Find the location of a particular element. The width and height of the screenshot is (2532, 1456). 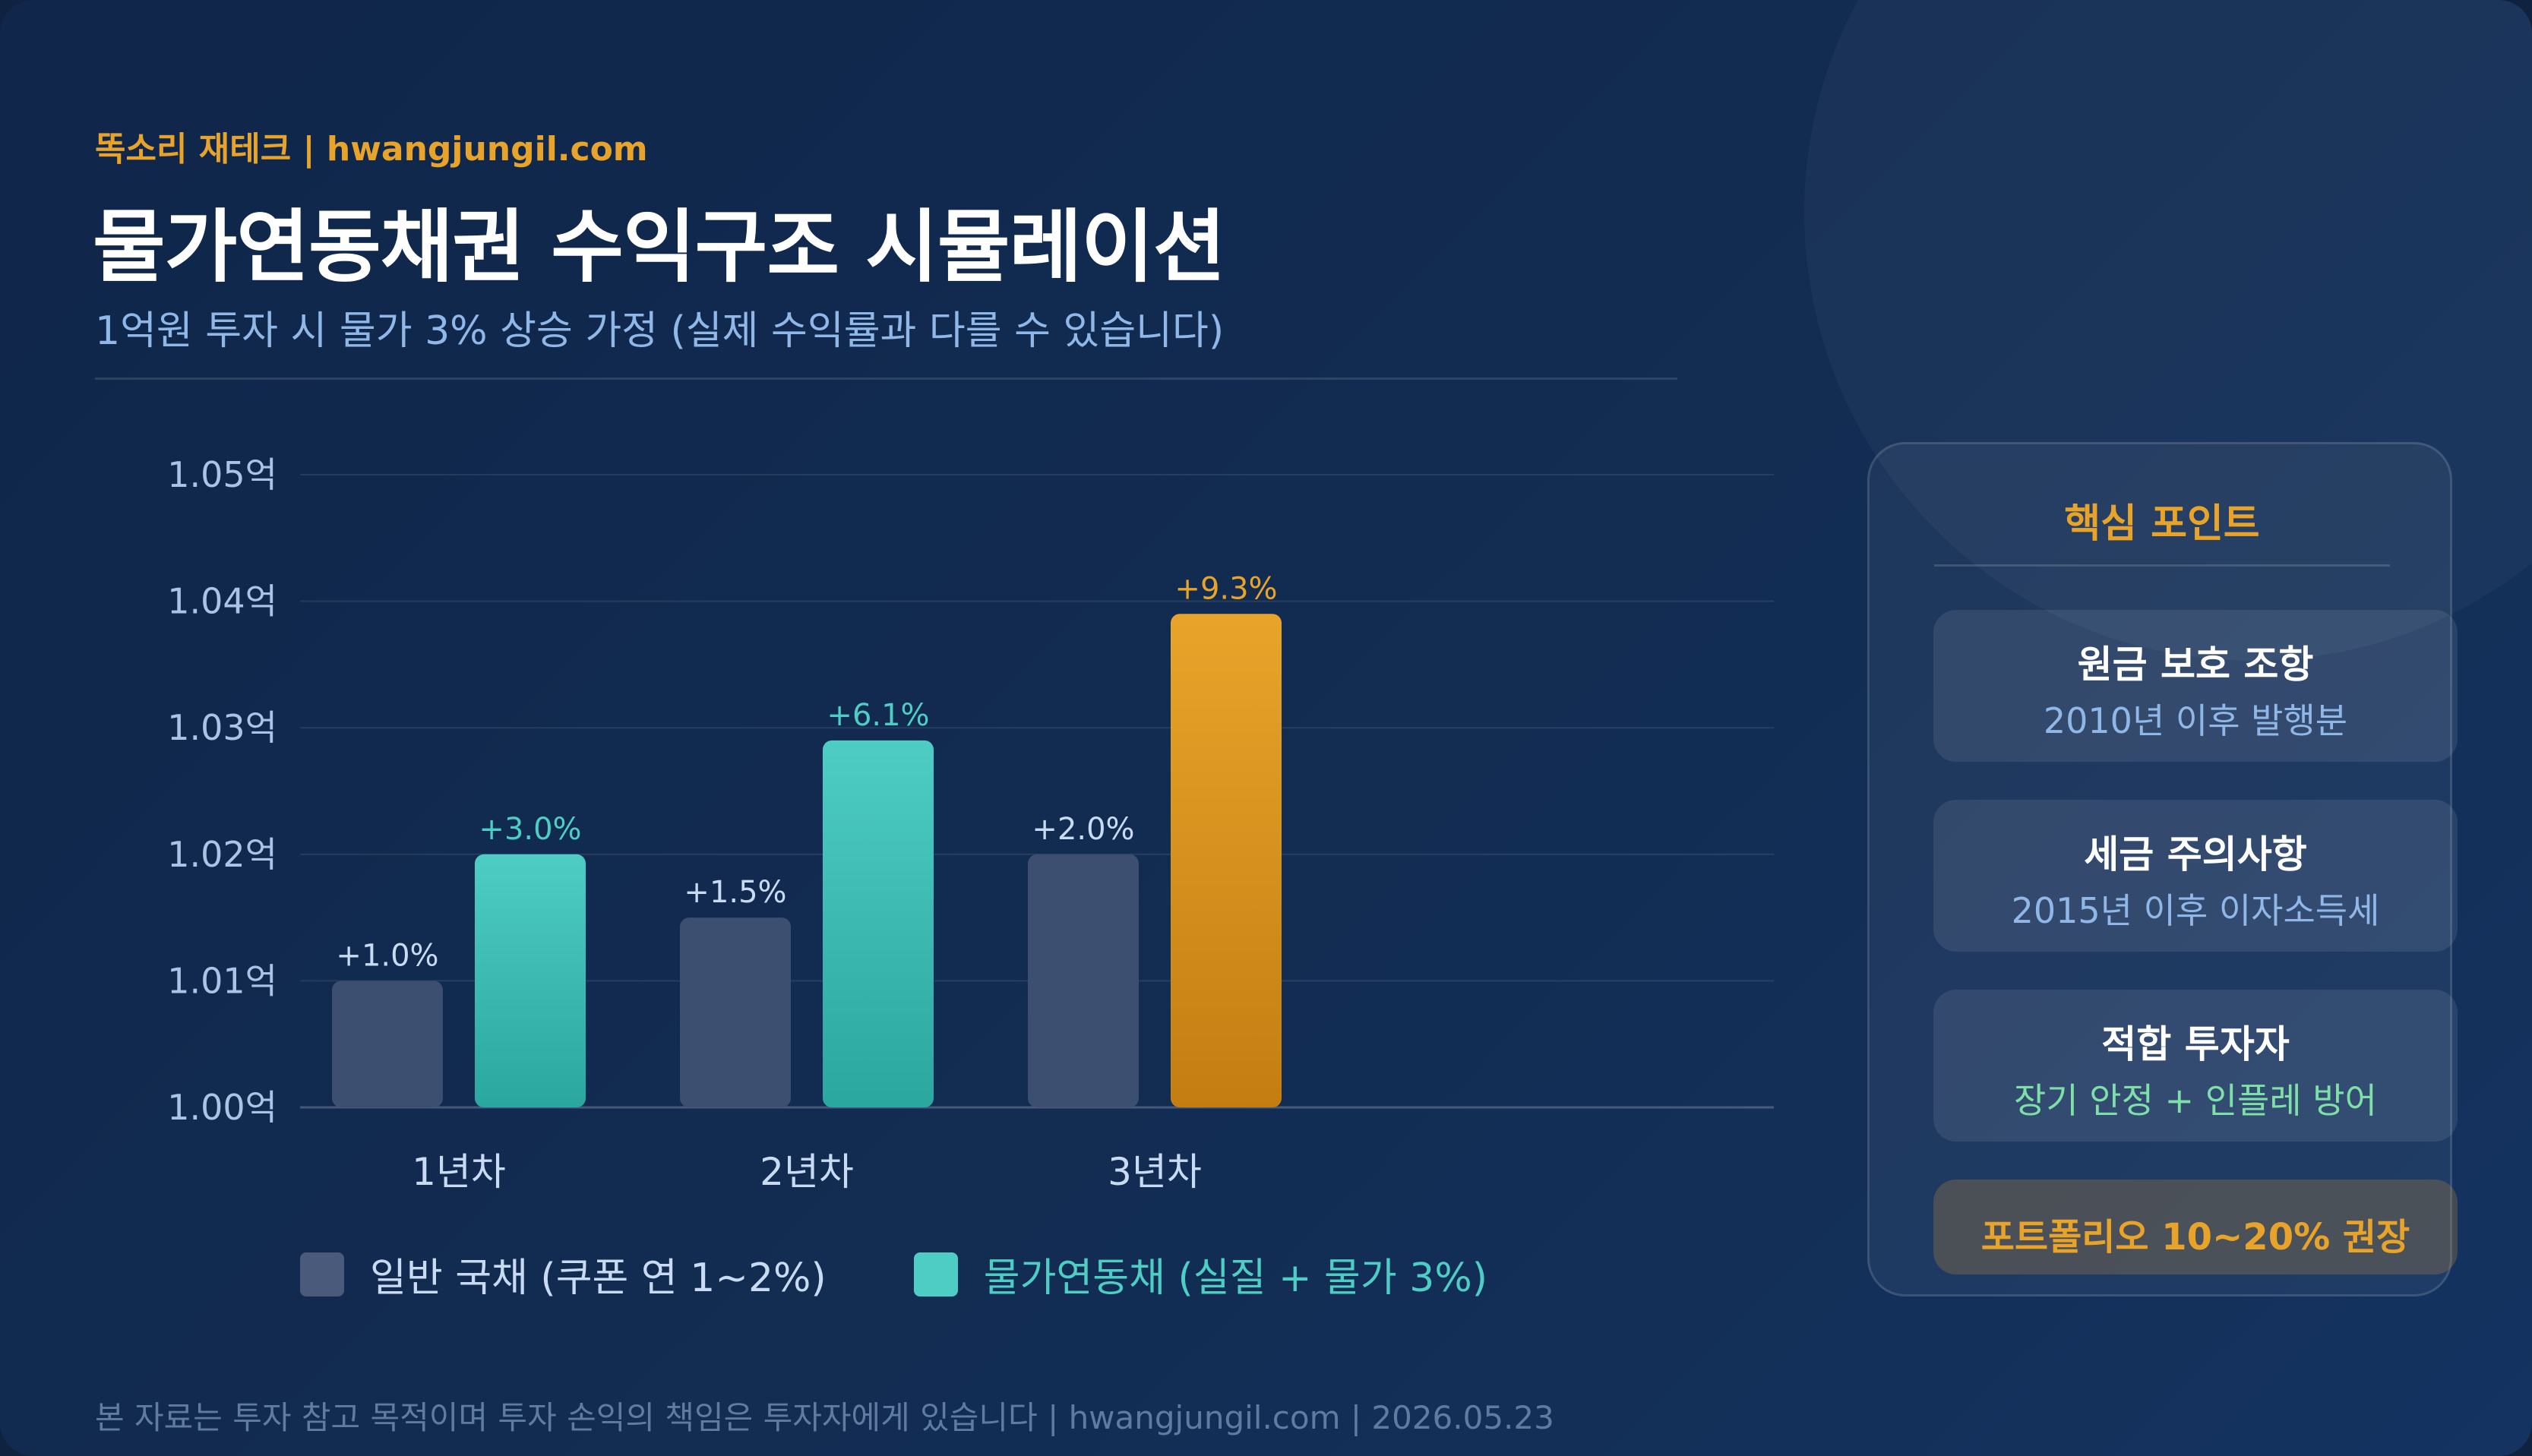

chart-legend: 일반 국채 (쿠폰 연 1~2%) 물가연동채 (실질 + 물가 3%) is located at coordinates (938, 1274).